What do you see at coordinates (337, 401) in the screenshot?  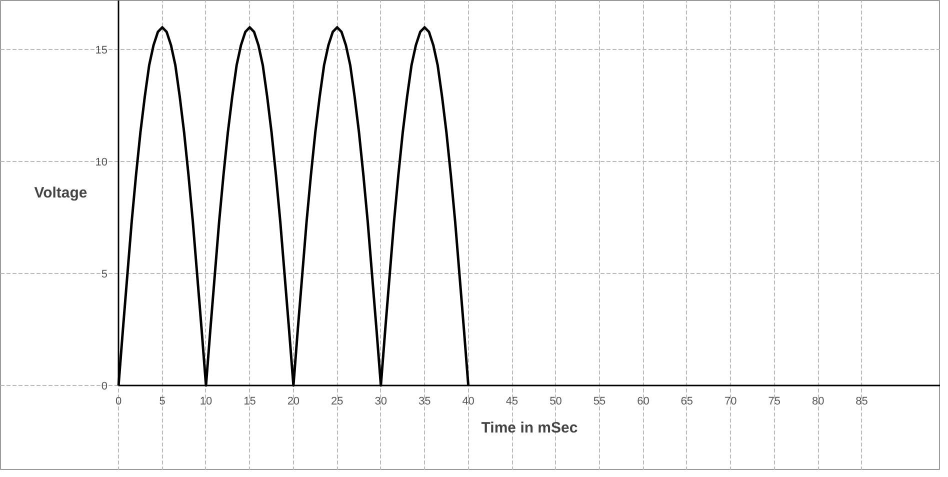 I see `x-tick-label: 25` at bounding box center [337, 401].